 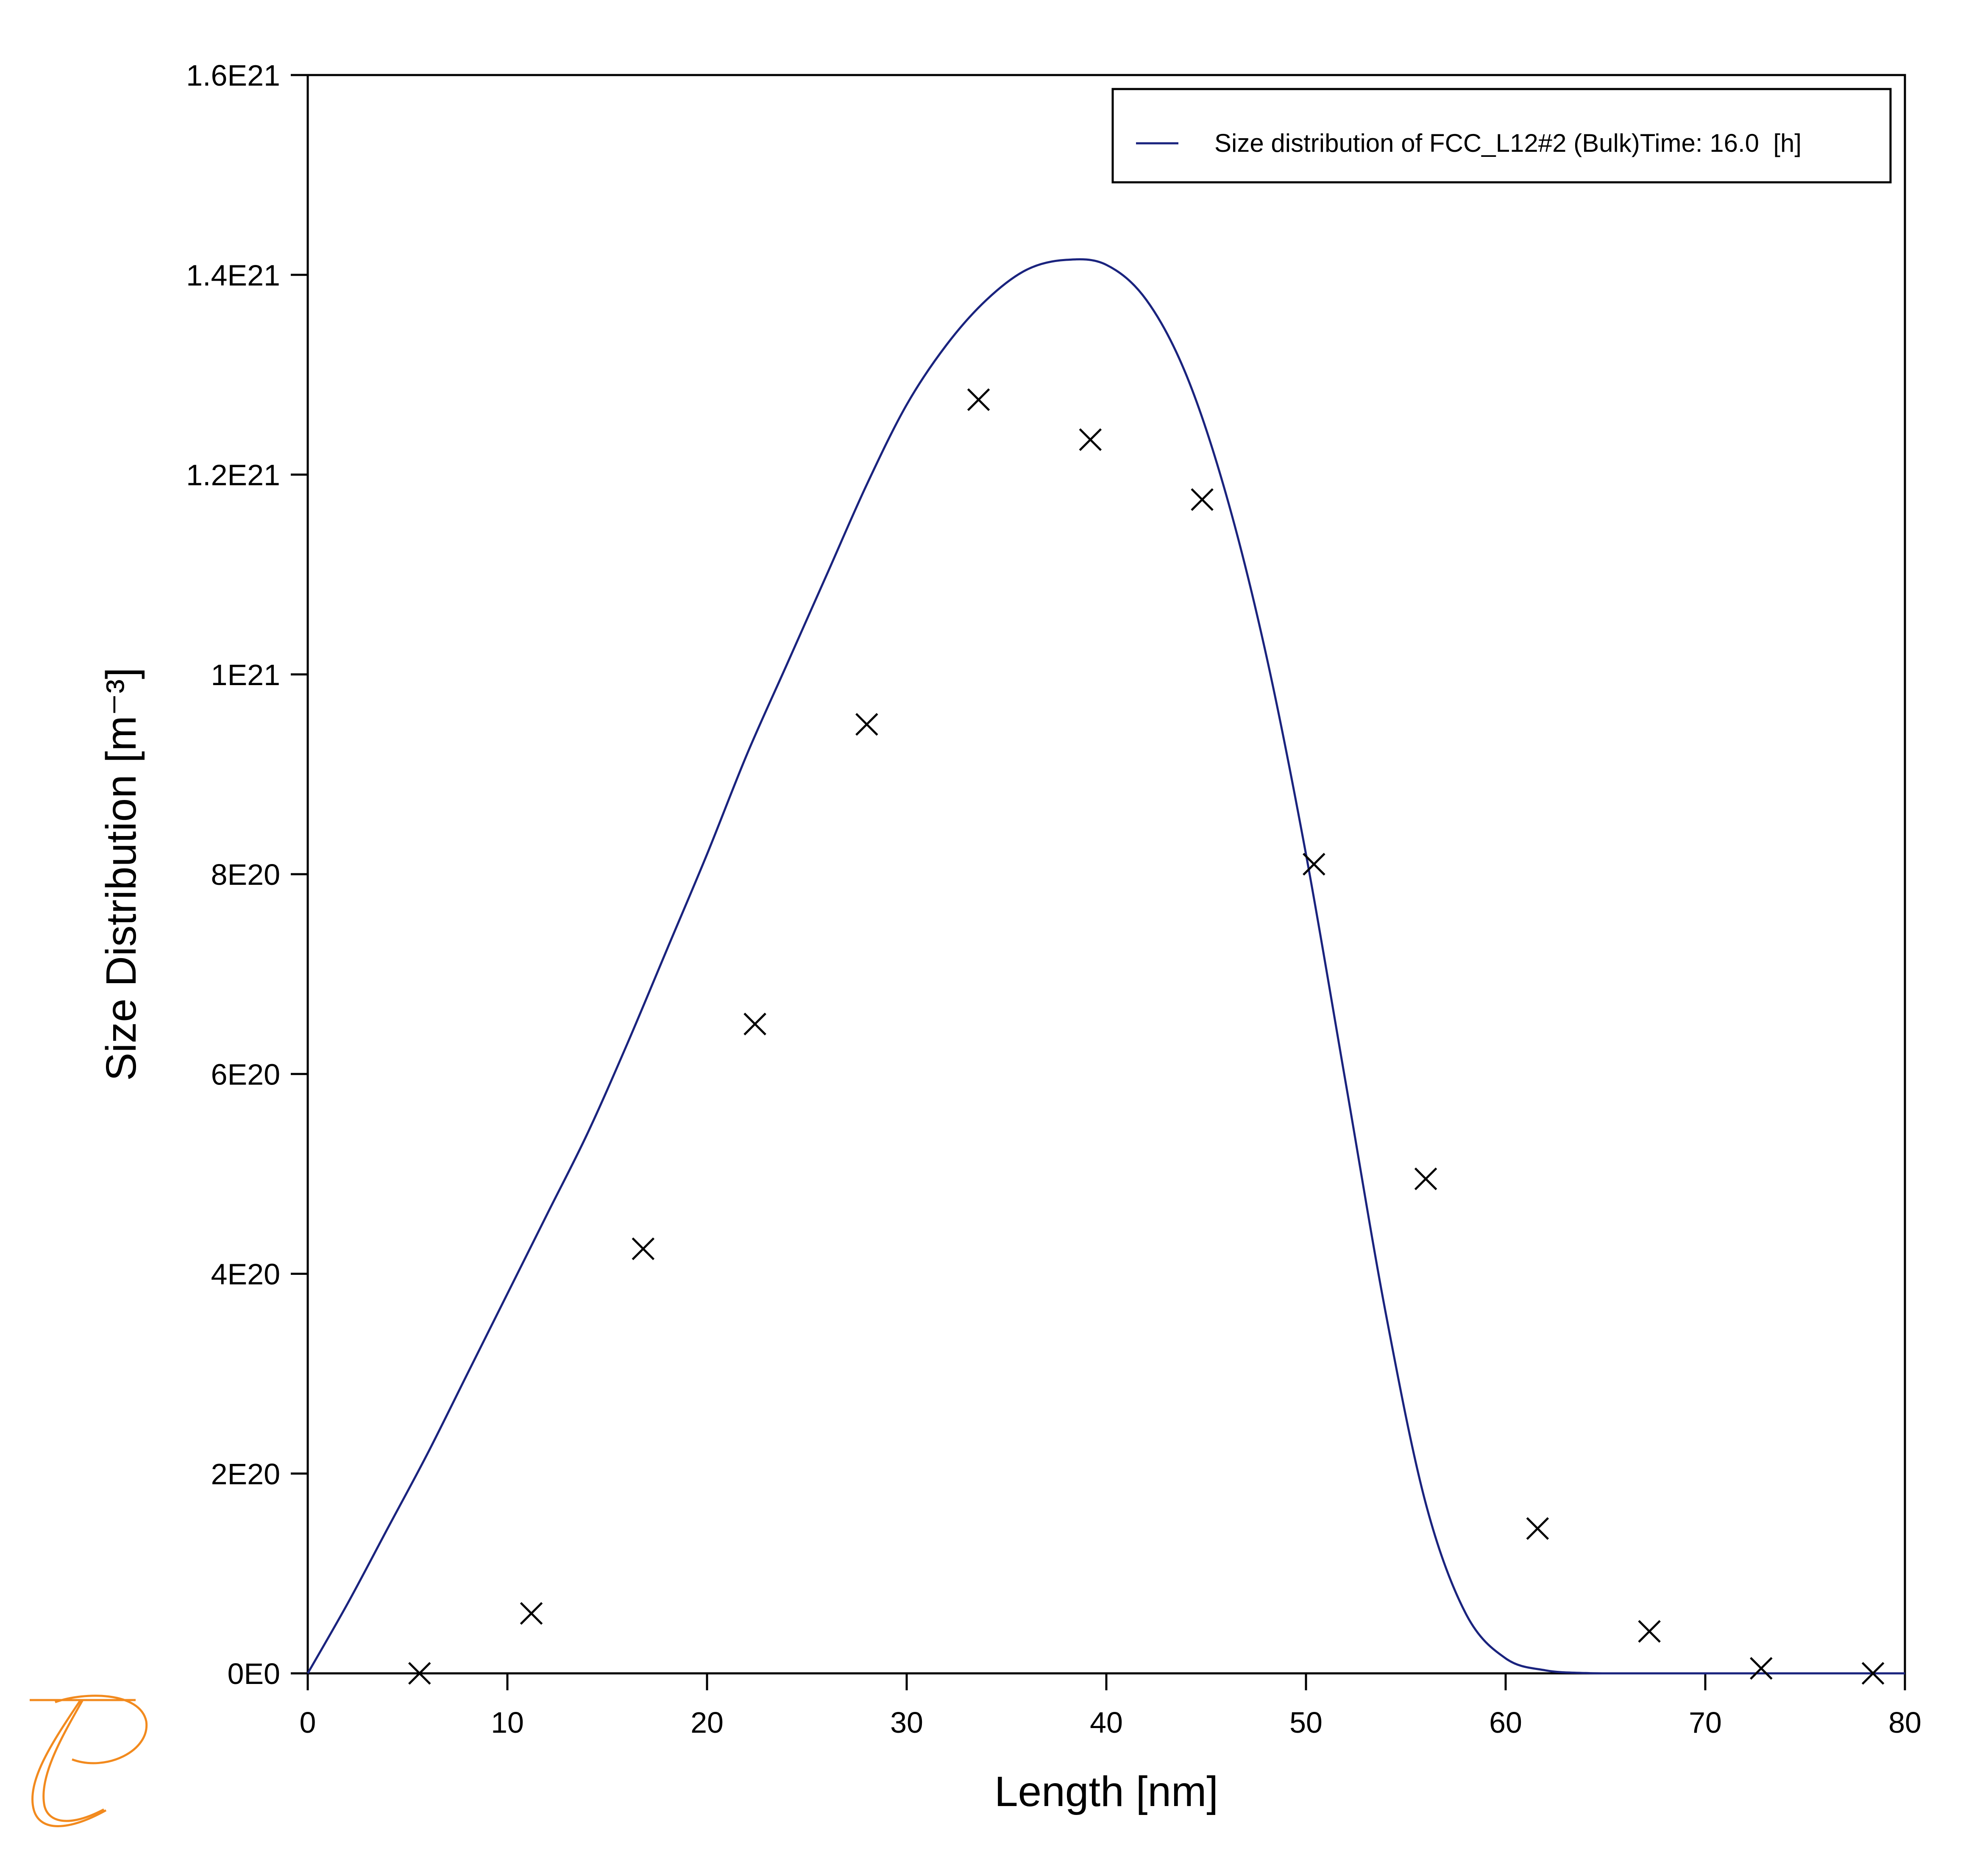 I want to click on x-tick-label: 10, so click(x=507, y=1722).